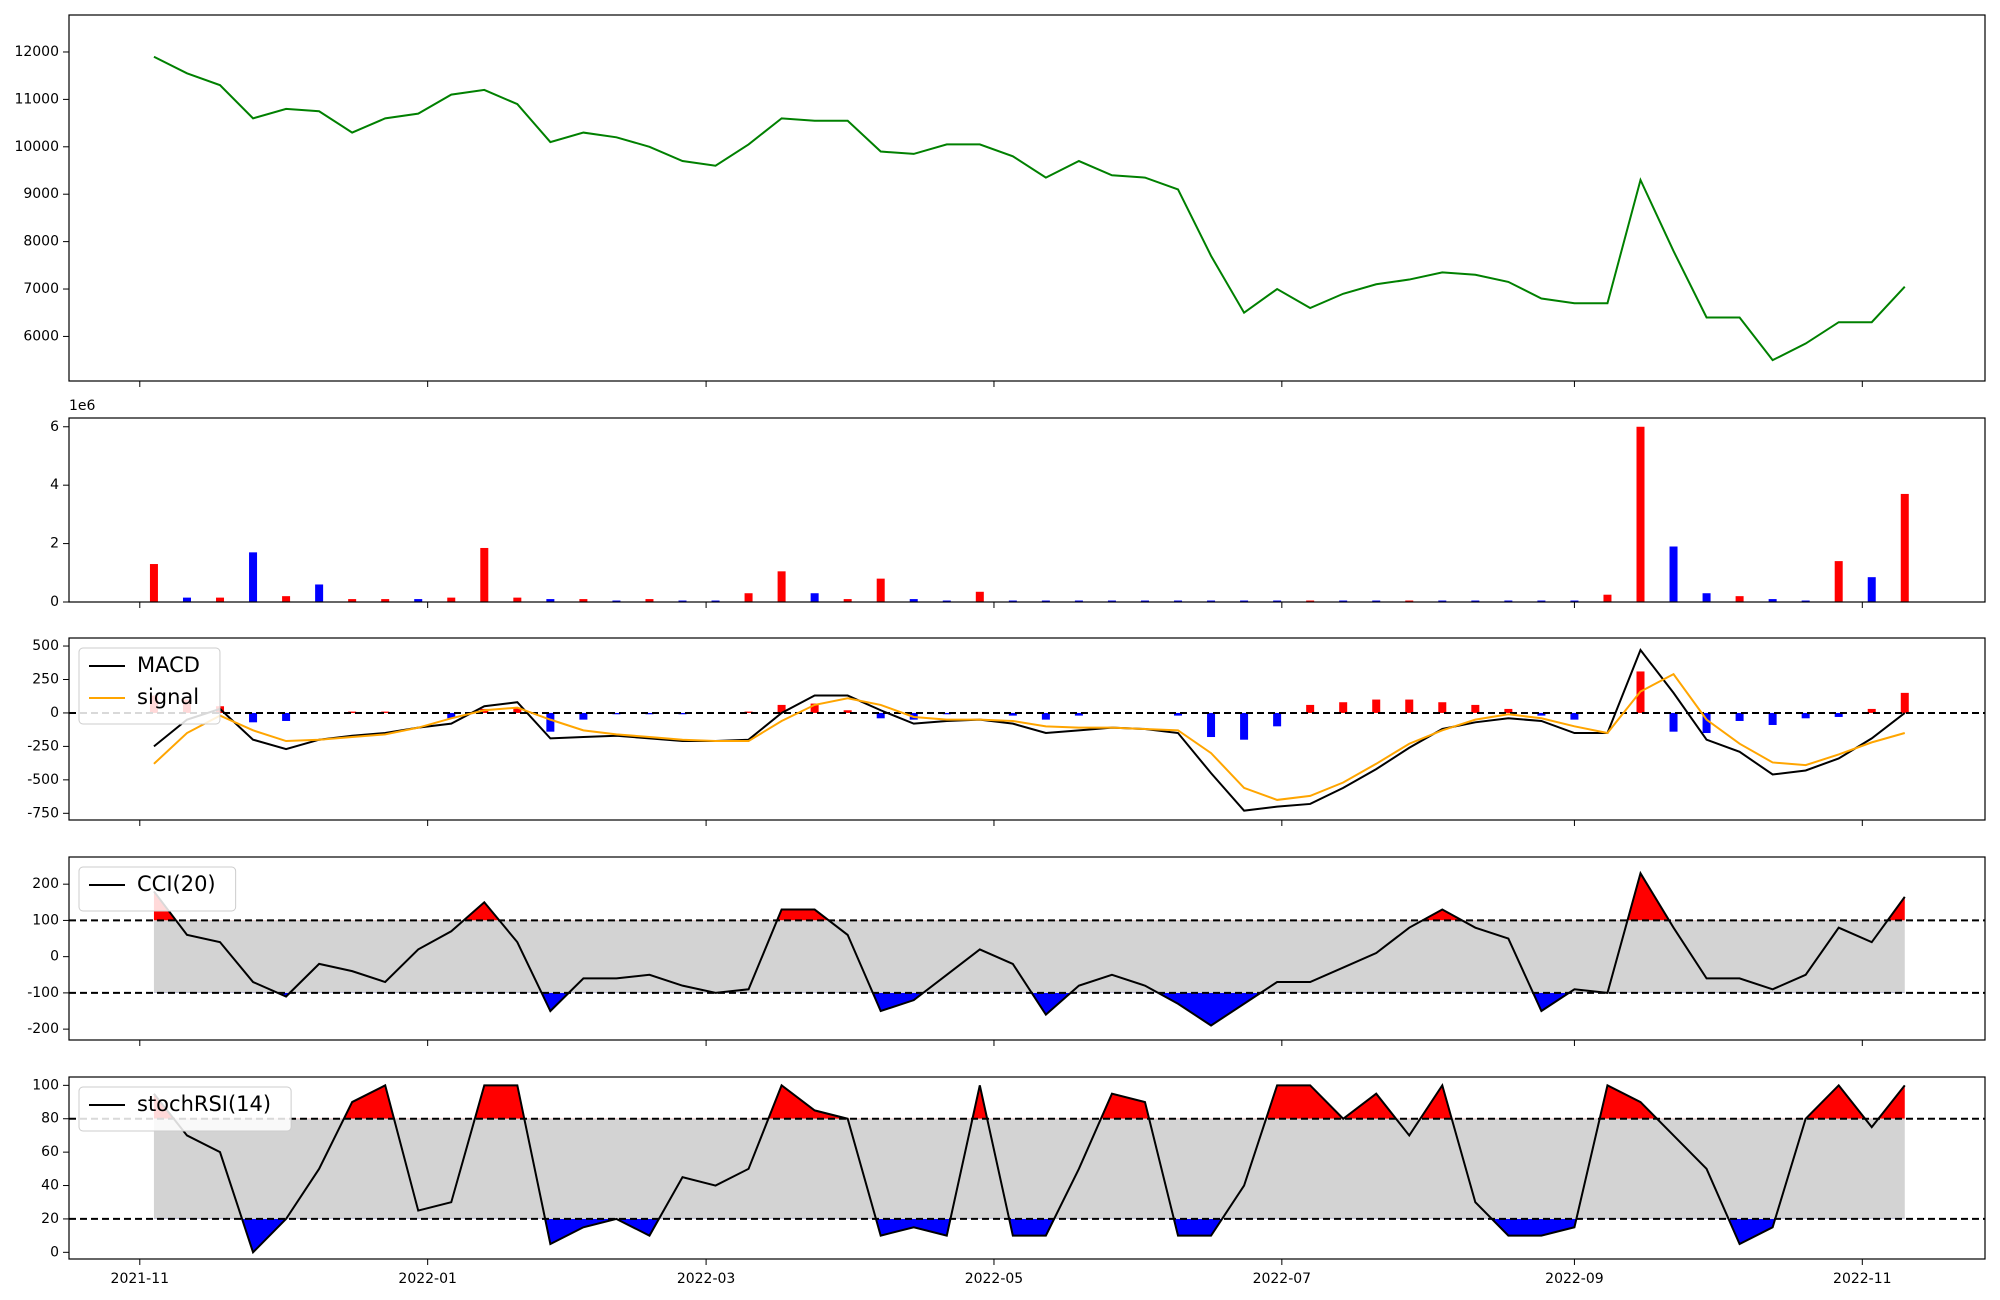 The height and width of the screenshot is (1300, 2000). I want to click on y-tick-label: 2, so click(54, 544).